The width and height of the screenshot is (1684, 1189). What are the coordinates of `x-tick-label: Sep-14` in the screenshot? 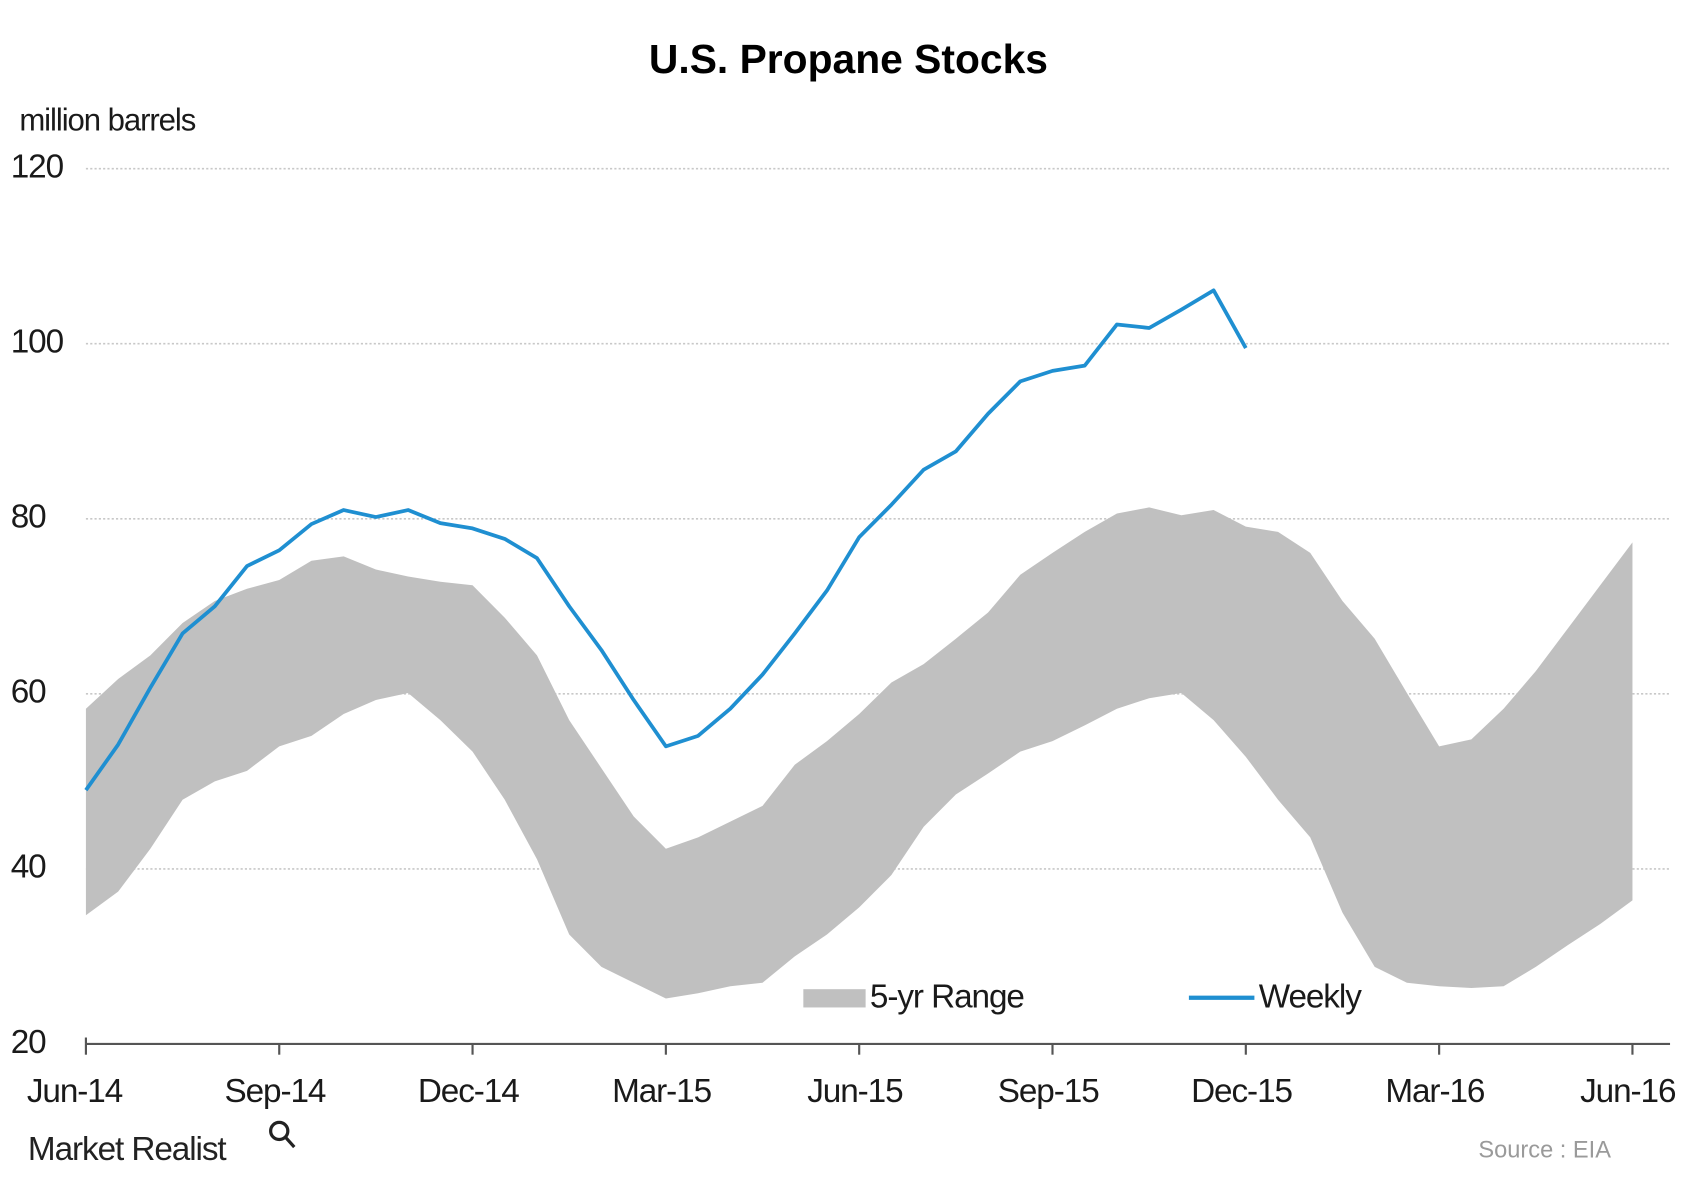 It's located at (274, 1091).